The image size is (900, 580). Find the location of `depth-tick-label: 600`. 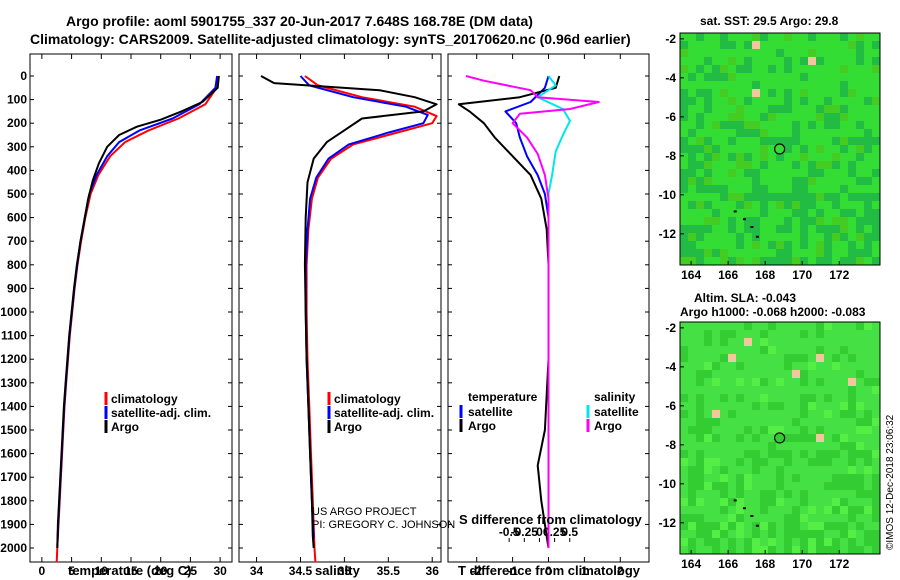

depth-tick-label: 600 is located at coordinates (17, 218).